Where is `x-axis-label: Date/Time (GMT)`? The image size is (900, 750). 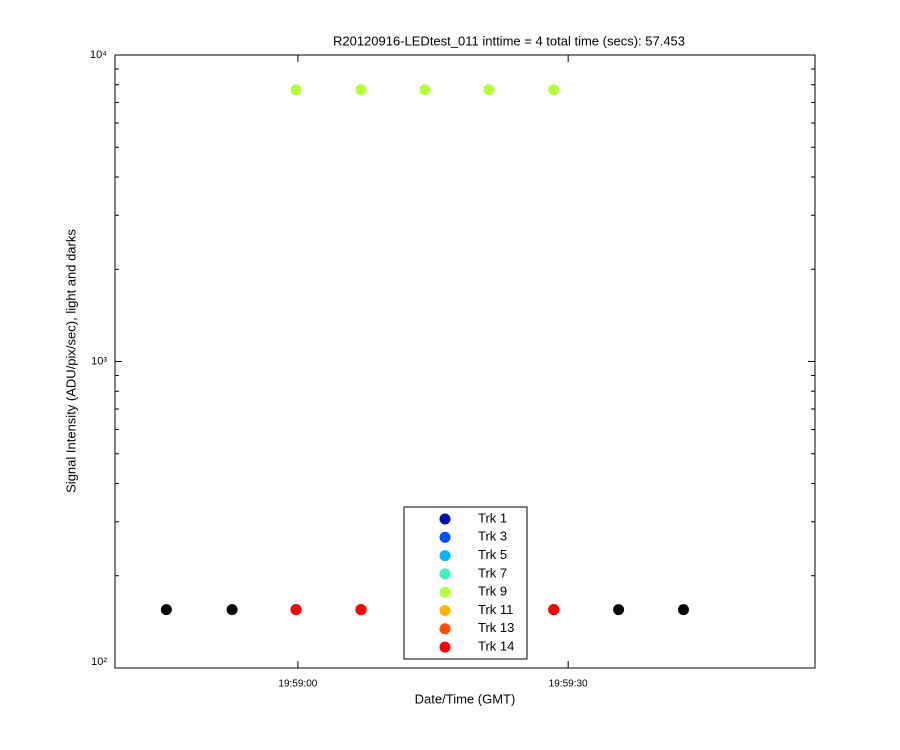
x-axis-label: Date/Time (GMT) is located at coordinates (465, 698).